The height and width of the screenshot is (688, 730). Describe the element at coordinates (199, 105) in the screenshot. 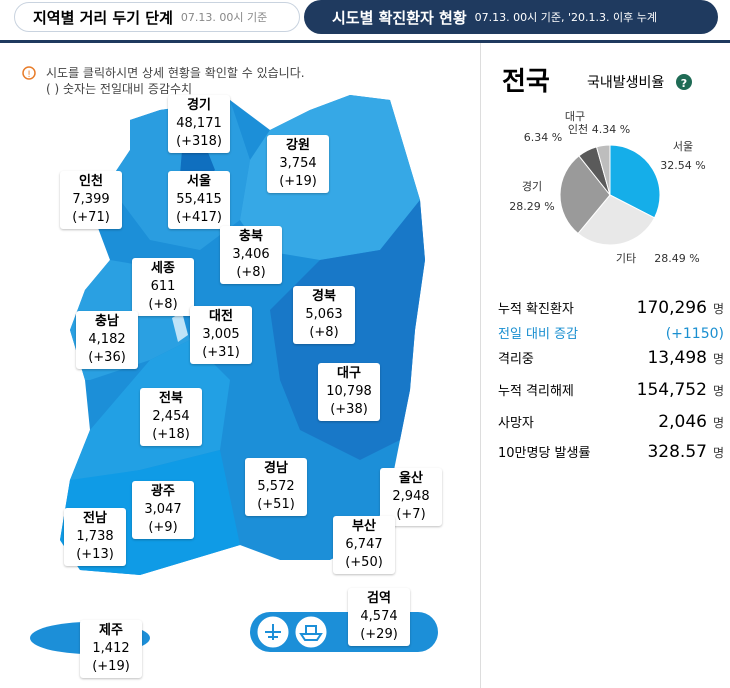

I see `region-name: 경기` at that location.